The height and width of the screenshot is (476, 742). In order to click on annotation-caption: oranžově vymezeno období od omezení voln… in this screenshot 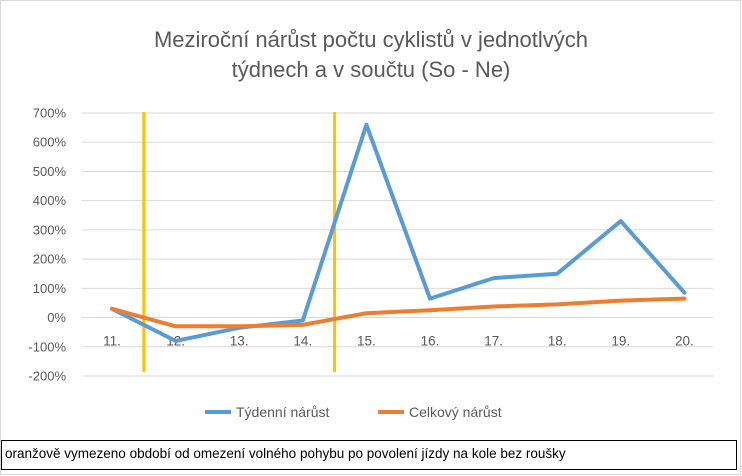, I will do `click(369, 455)`.